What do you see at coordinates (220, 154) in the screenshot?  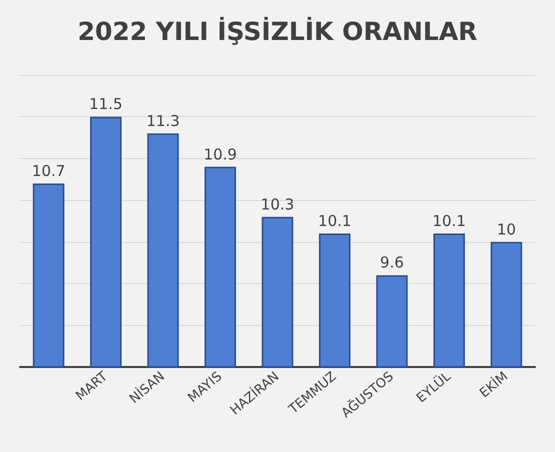 I see `data-label: 10.9` at bounding box center [220, 154].